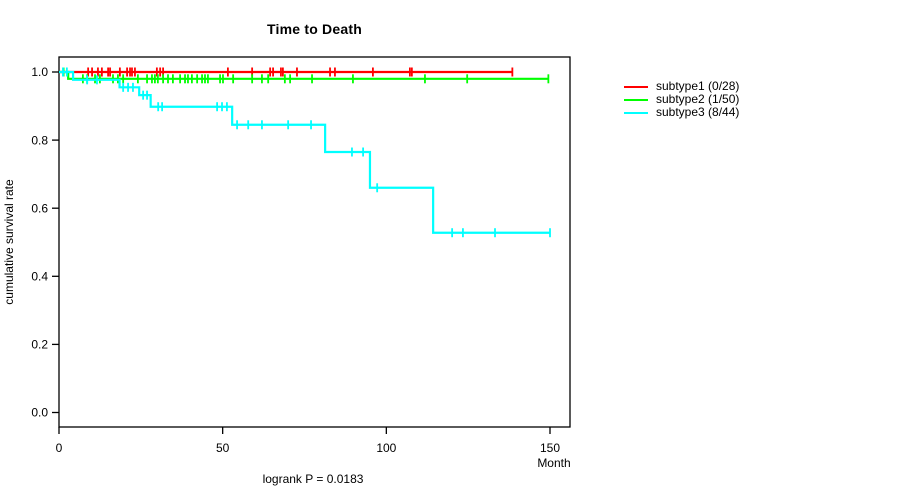 Image resolution: width=900 pixels, height=500 pixels. What do you see at coordinates (554, 463) in the screenshot?
I see `x-axis-label: Month` at bounding box center [554, 463].